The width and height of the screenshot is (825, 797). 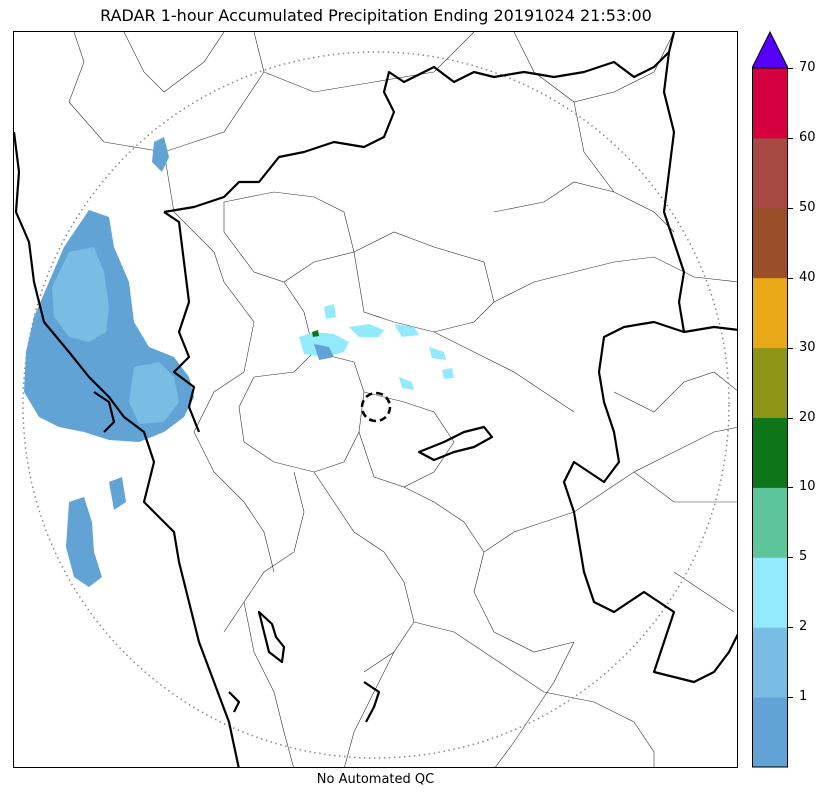 I want to click on colorbar-tick-label: 60, so click(x=807, y=137).